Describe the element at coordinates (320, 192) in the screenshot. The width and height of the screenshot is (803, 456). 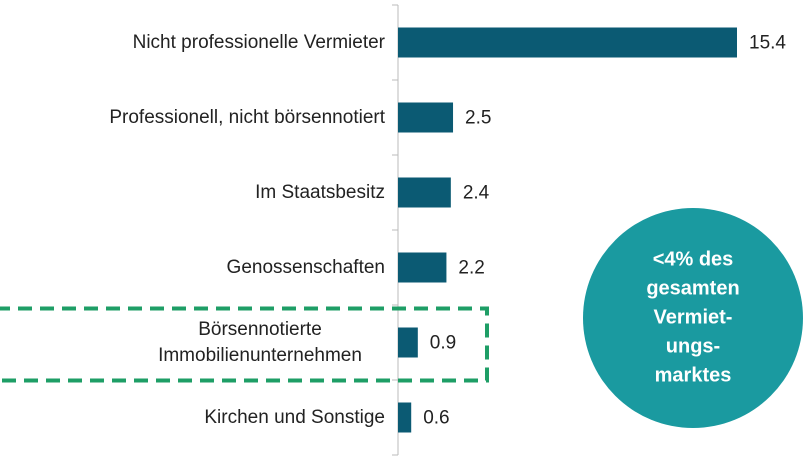
I see `category-label: Im Staatsbesitz` at that location.